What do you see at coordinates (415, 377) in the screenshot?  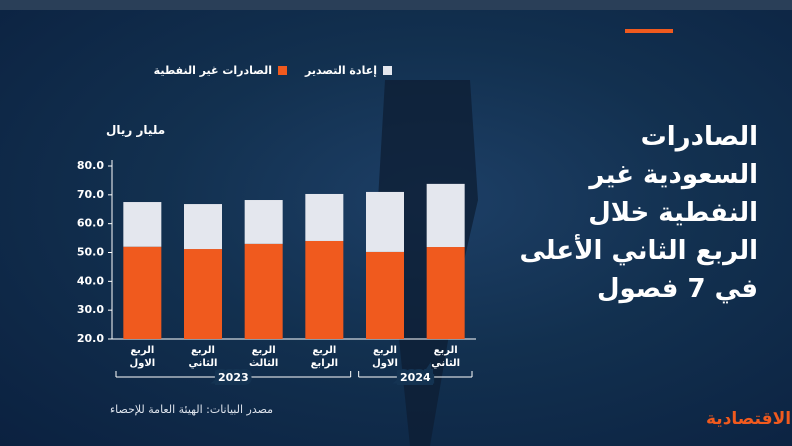 I see `group-label: 2024` at bounding box center [415, 377].